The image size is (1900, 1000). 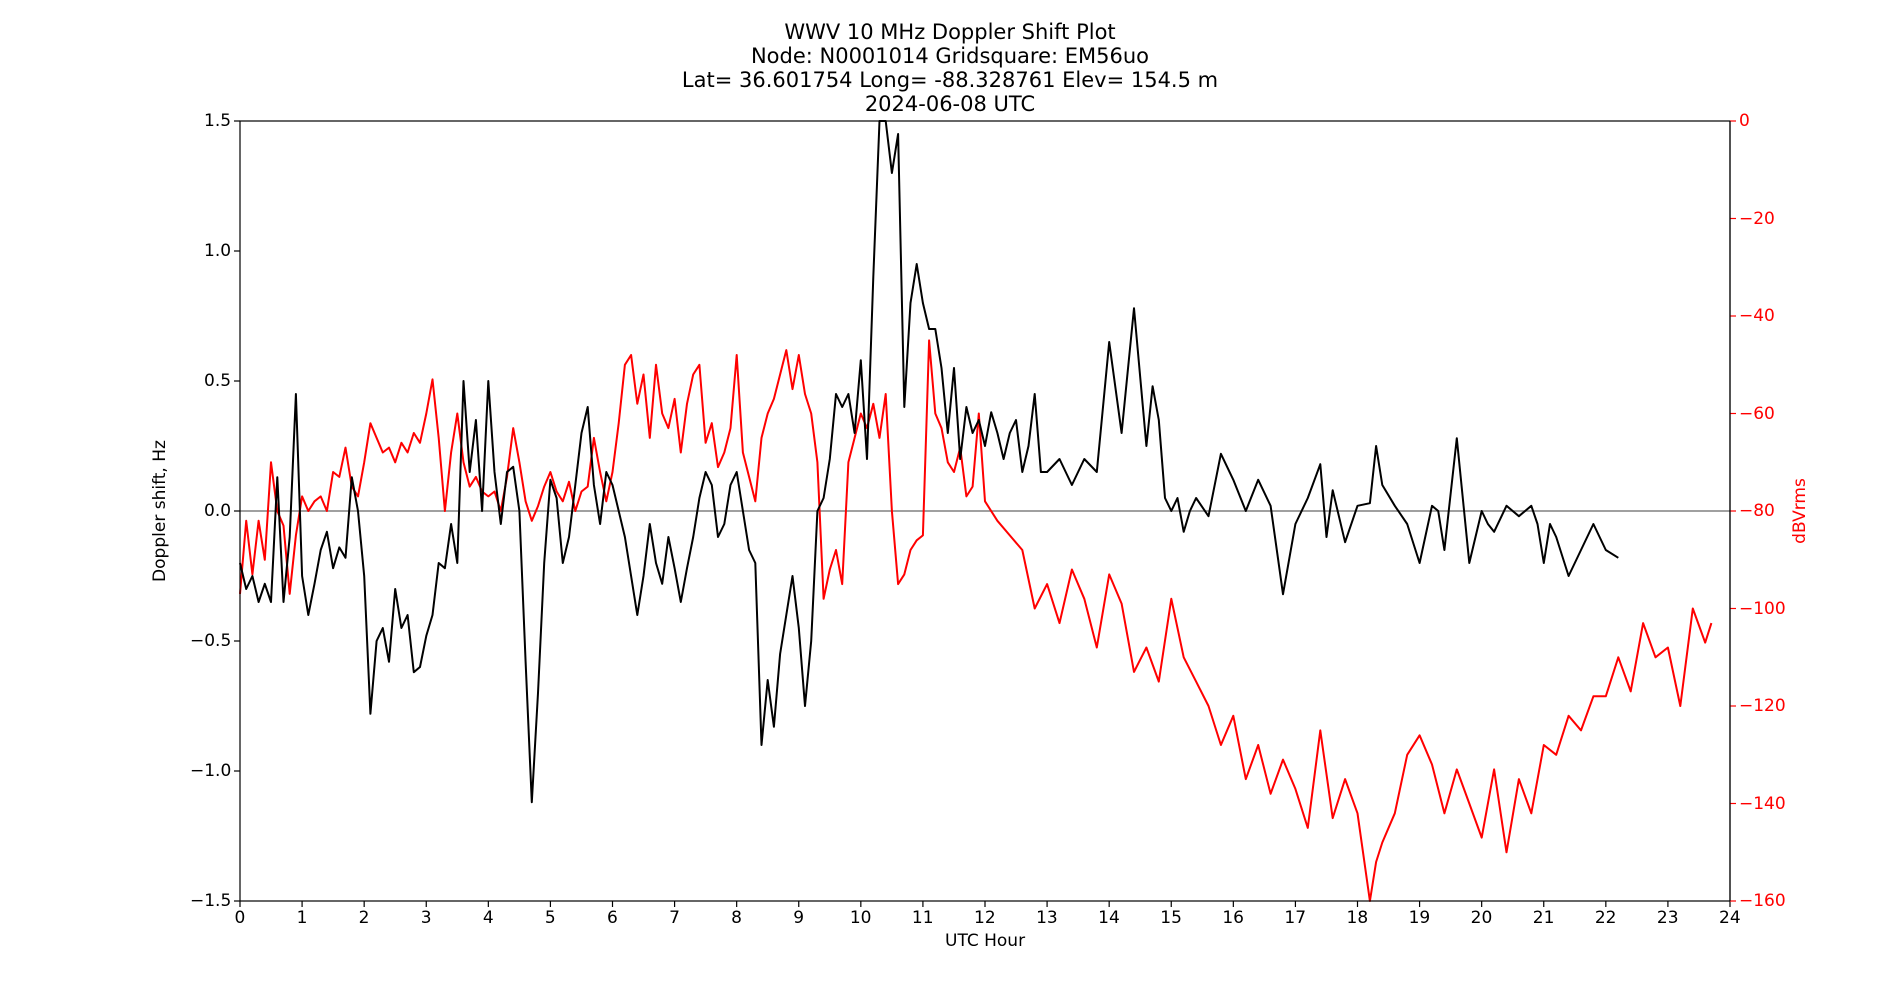 I want to click on tick-label: 2, so click(x=364, y=918).